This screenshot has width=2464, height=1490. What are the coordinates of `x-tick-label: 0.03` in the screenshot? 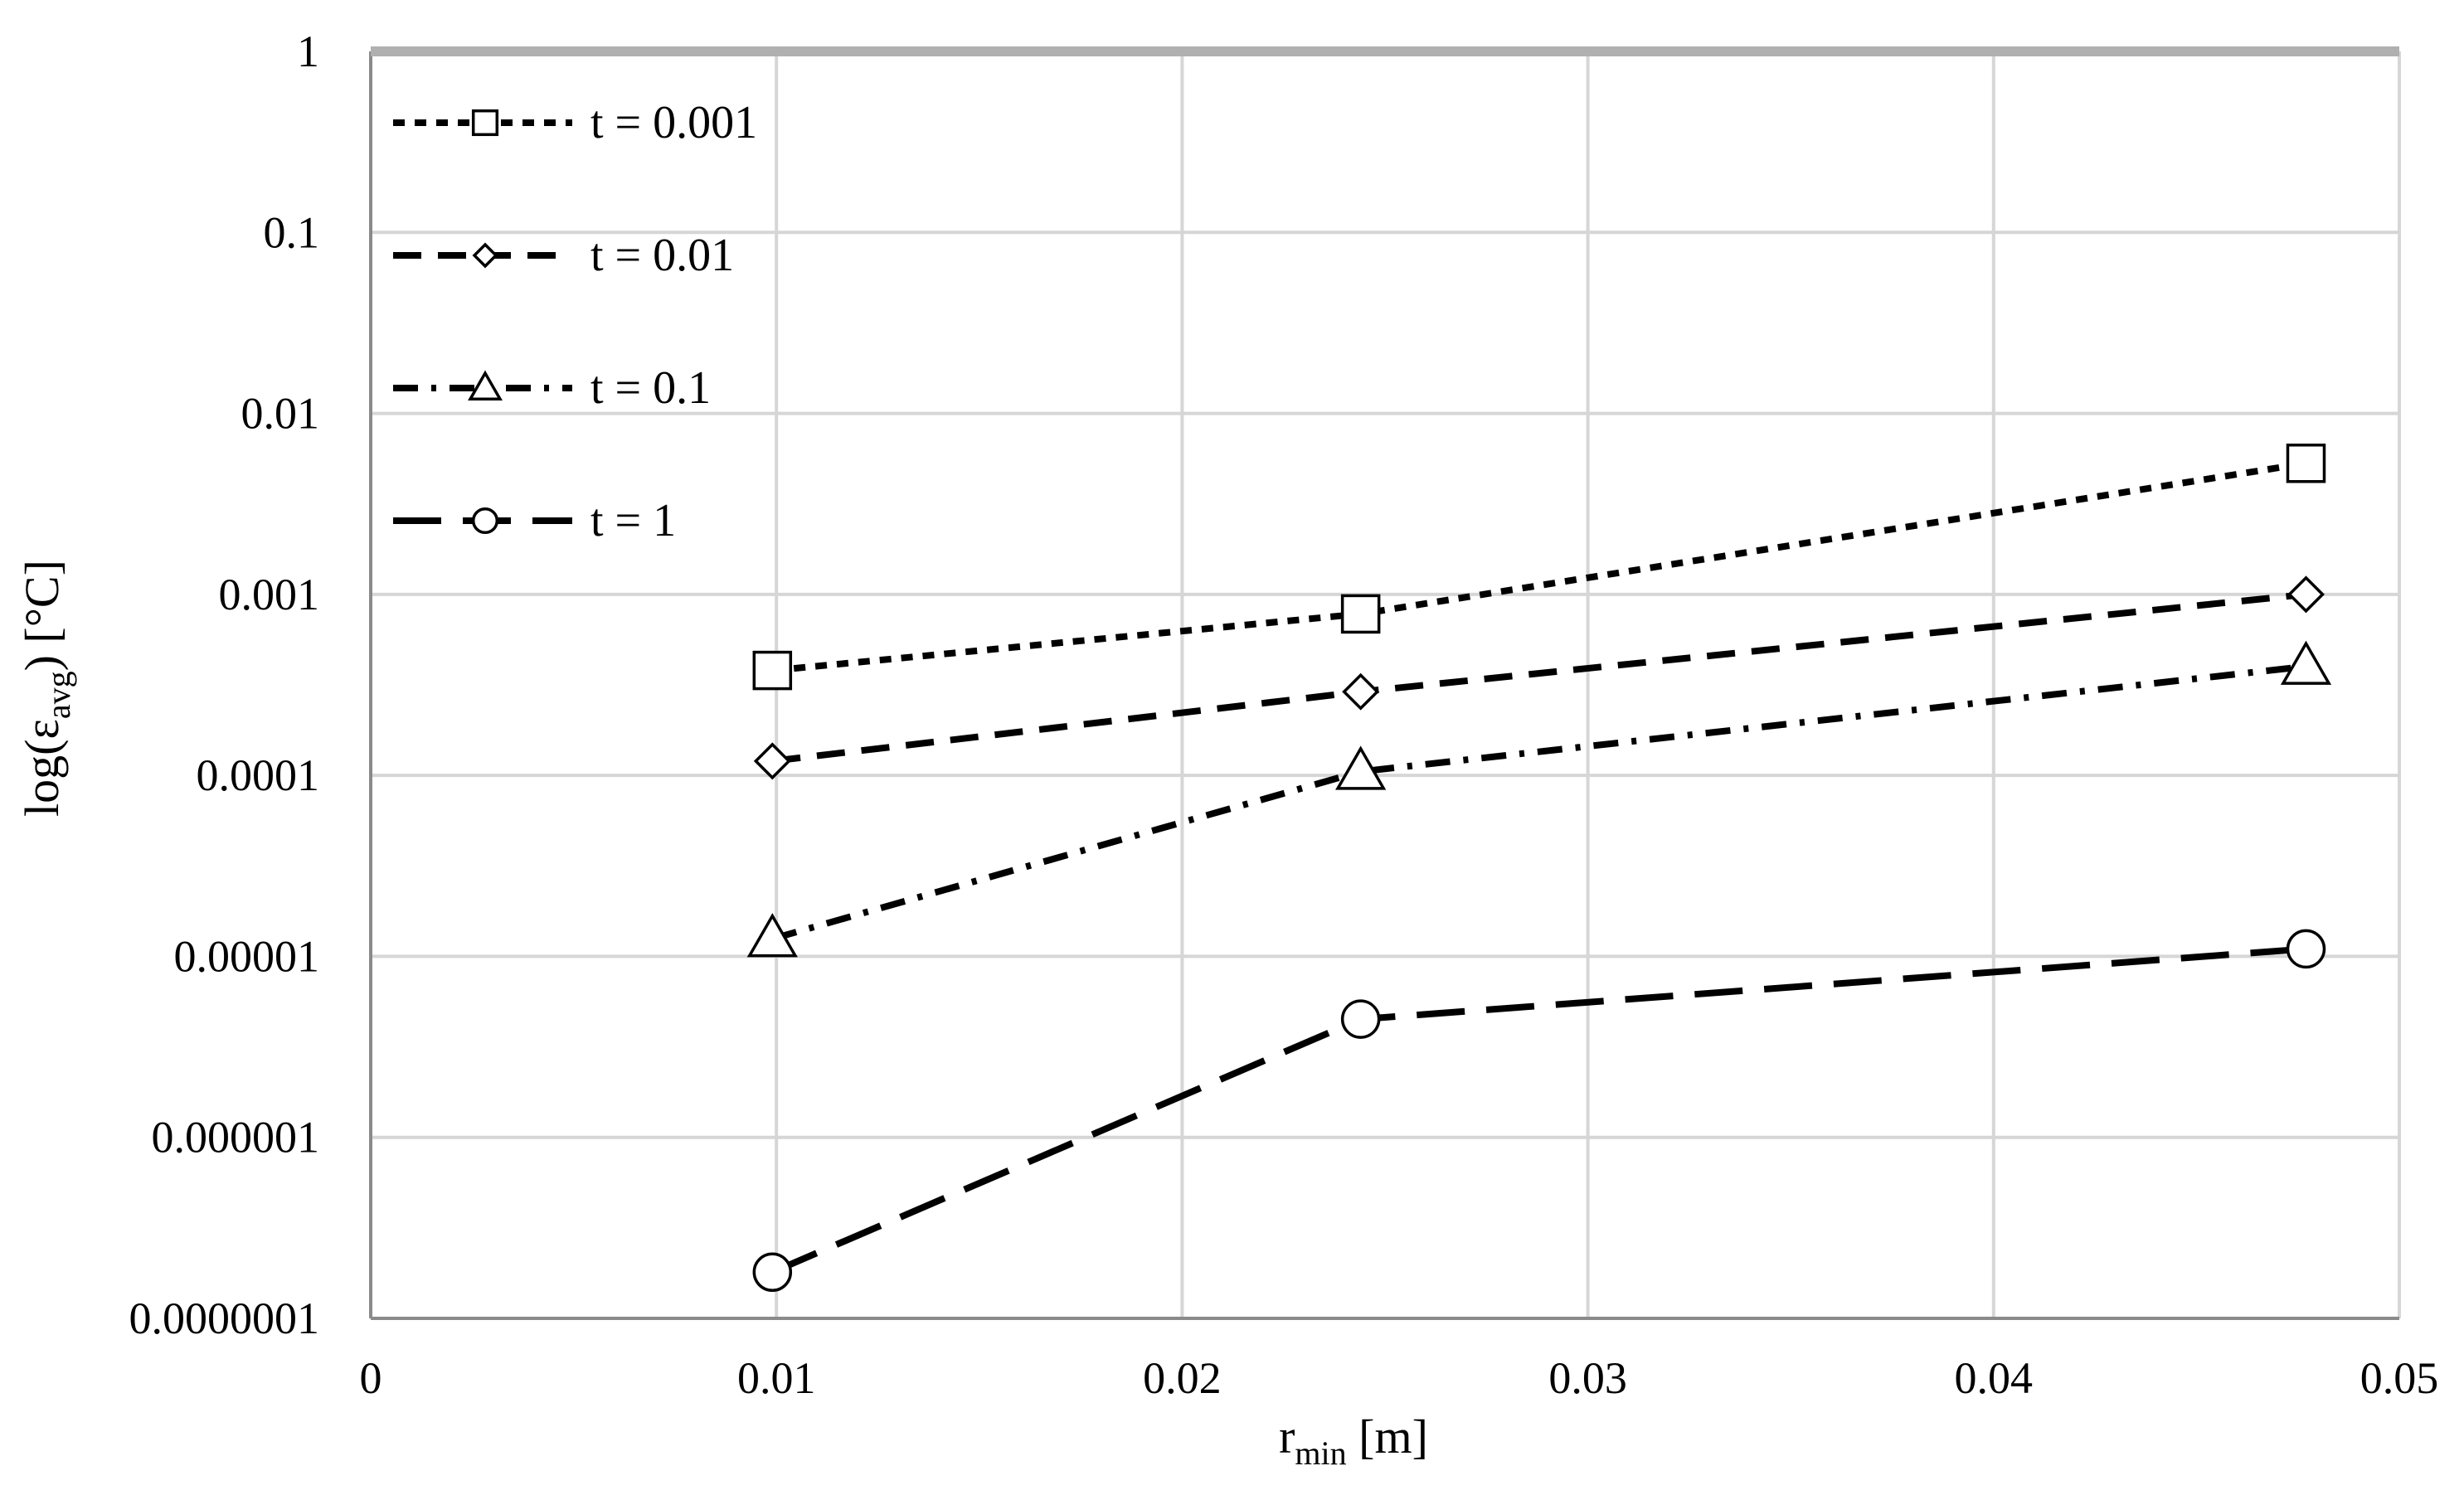 It's located at (1588, 1378).